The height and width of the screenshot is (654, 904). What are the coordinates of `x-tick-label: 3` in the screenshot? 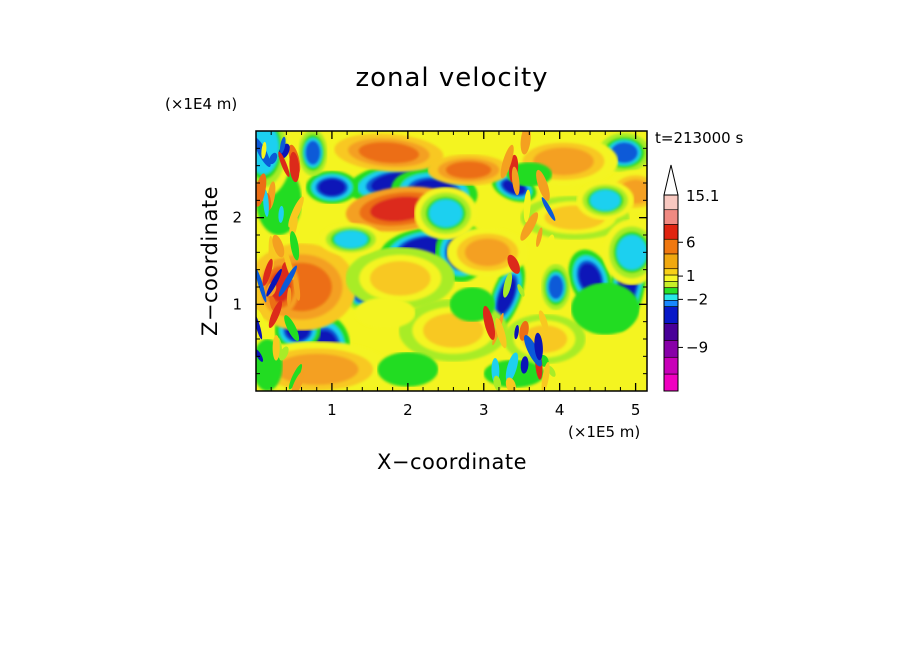 It's located at (484, 410).